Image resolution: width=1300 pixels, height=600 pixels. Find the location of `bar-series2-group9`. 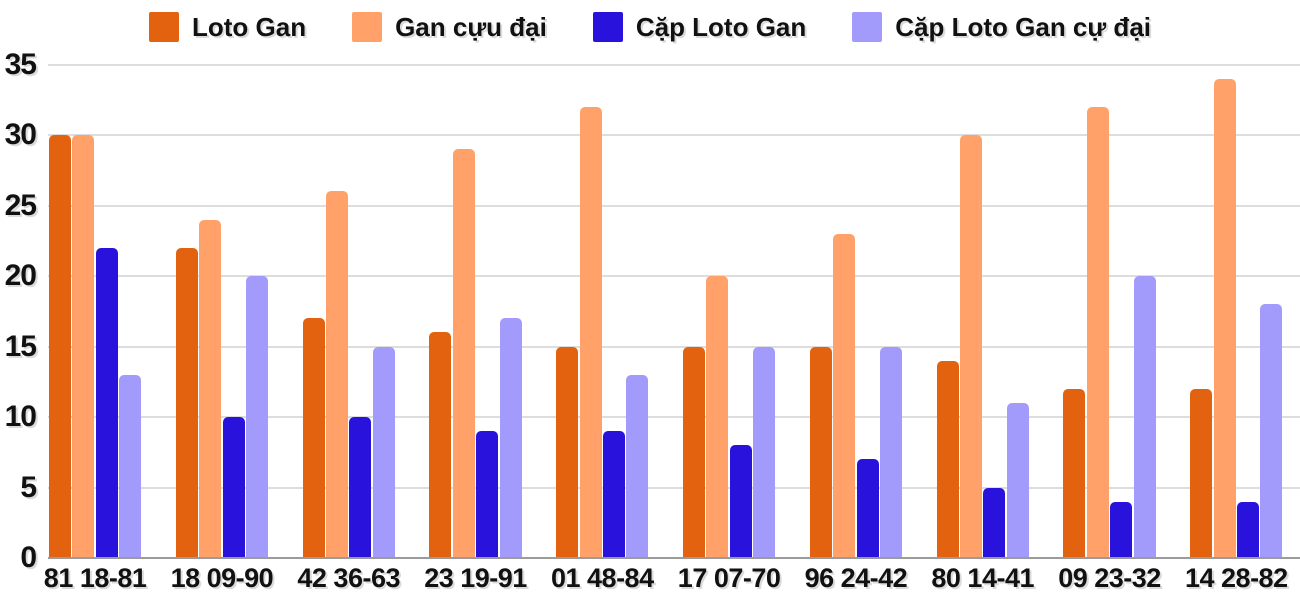

bar-series2-group9 is located at coordinates (1248, 529).